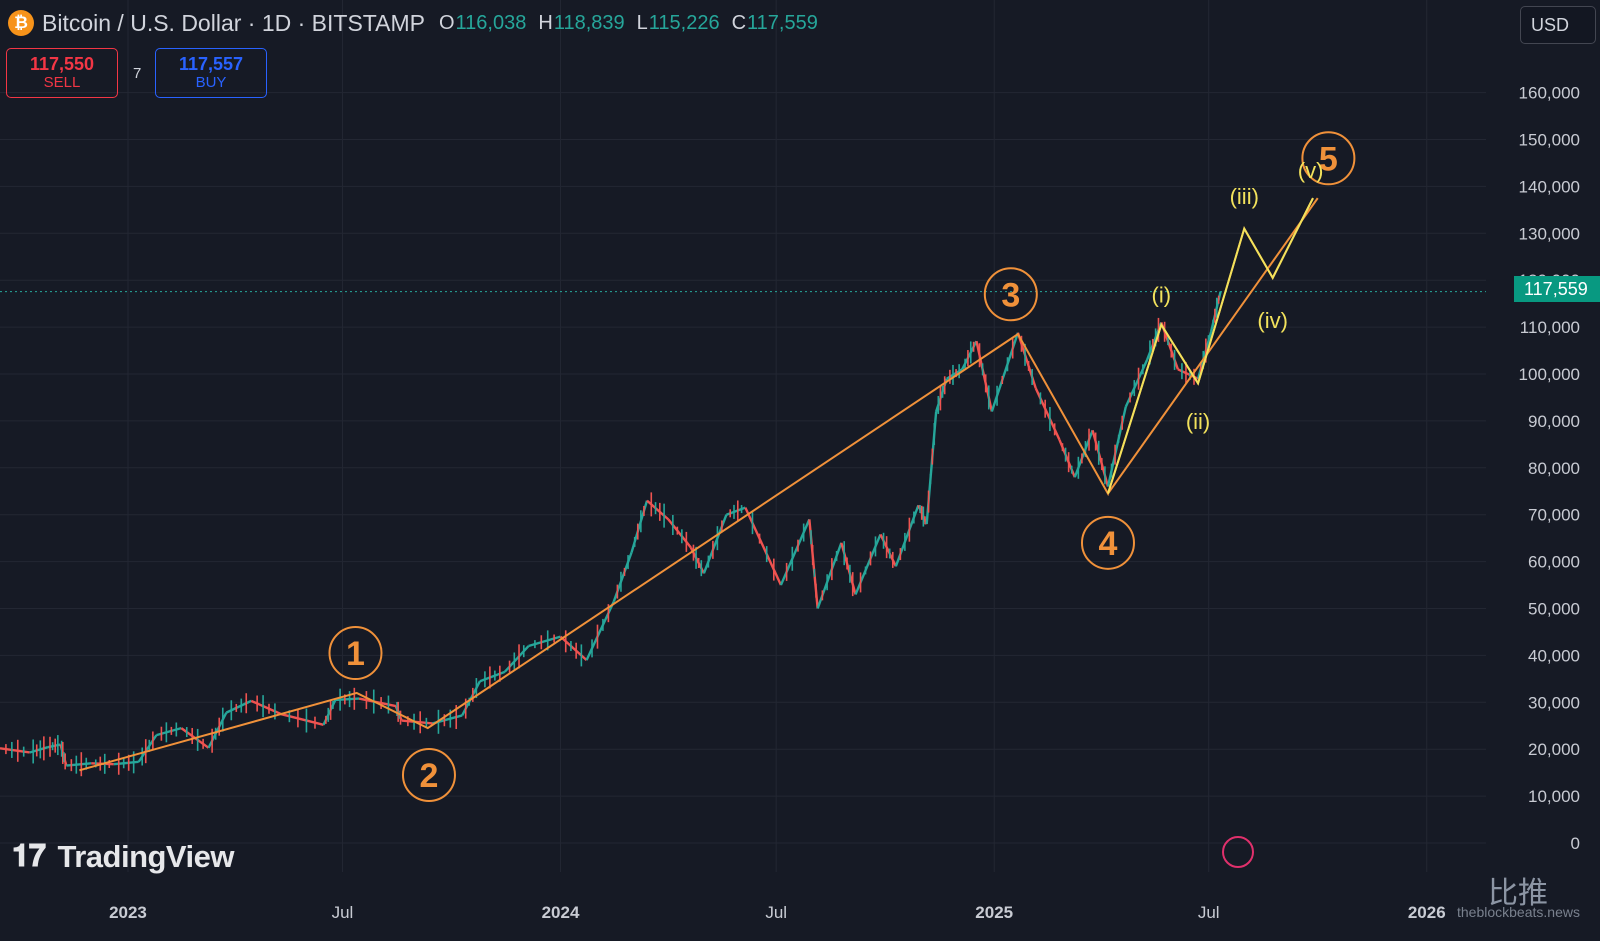  Describe the element at coordinates (1311, 170) in the screenshot. I see `wave-label-minor: (v)` at that location.